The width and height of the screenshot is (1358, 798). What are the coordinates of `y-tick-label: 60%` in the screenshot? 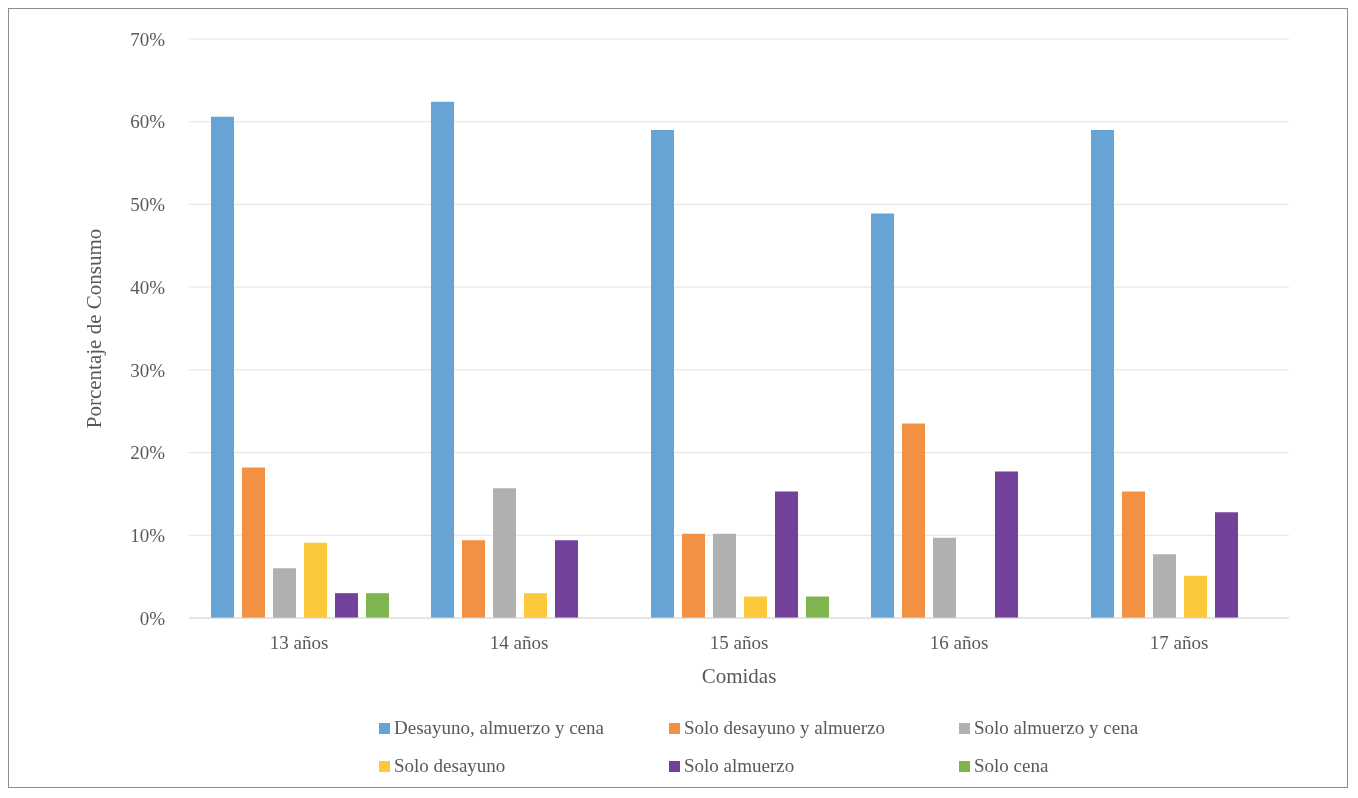 It's located at (148, 122).